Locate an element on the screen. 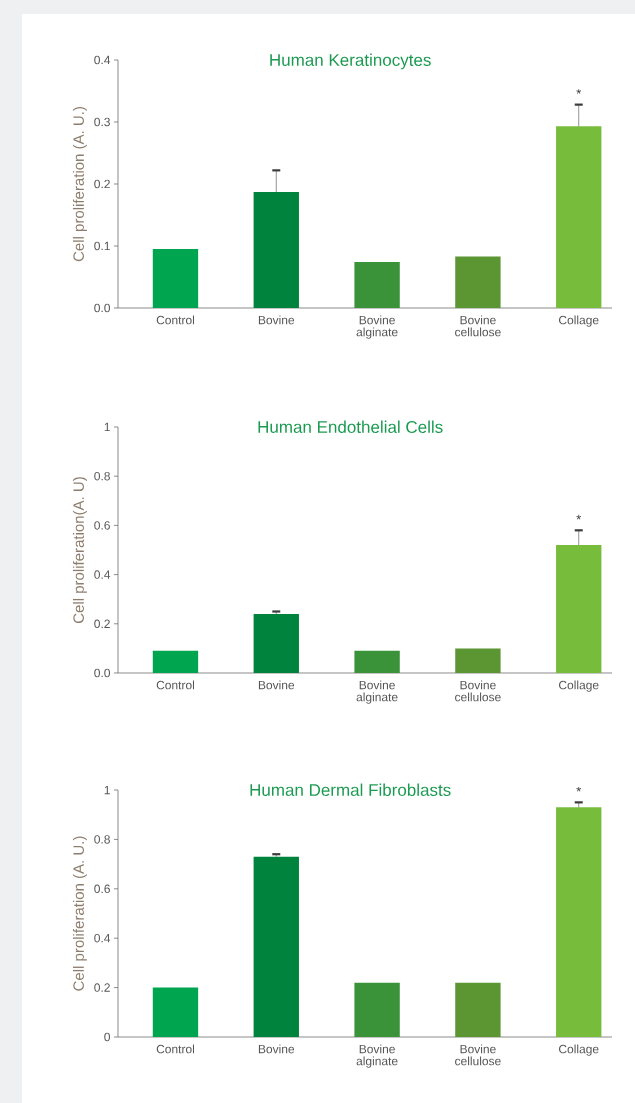 Image resolution: width=635 pixels, height=1103 pixels. y-axis-title: Cell proliferation(A. U) is located at coordinates (79, 550).